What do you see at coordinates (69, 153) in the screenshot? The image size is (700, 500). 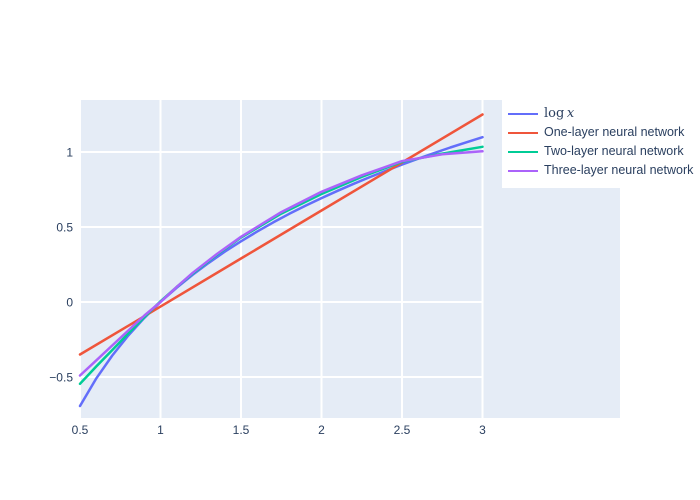 I see `y-tick-label: 1` at bounding box center [69, 153].